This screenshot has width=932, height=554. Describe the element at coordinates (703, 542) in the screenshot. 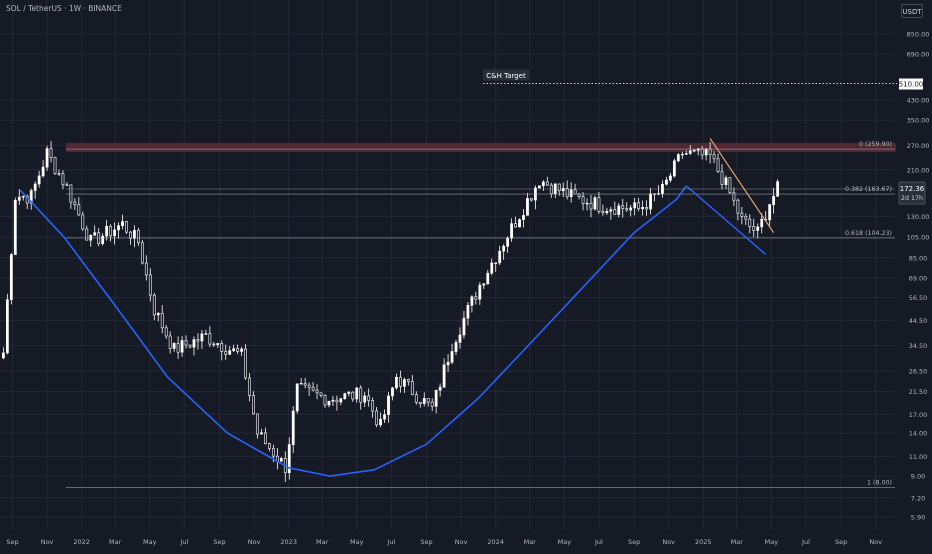

I see `time-tick-label: 2025` at that location.